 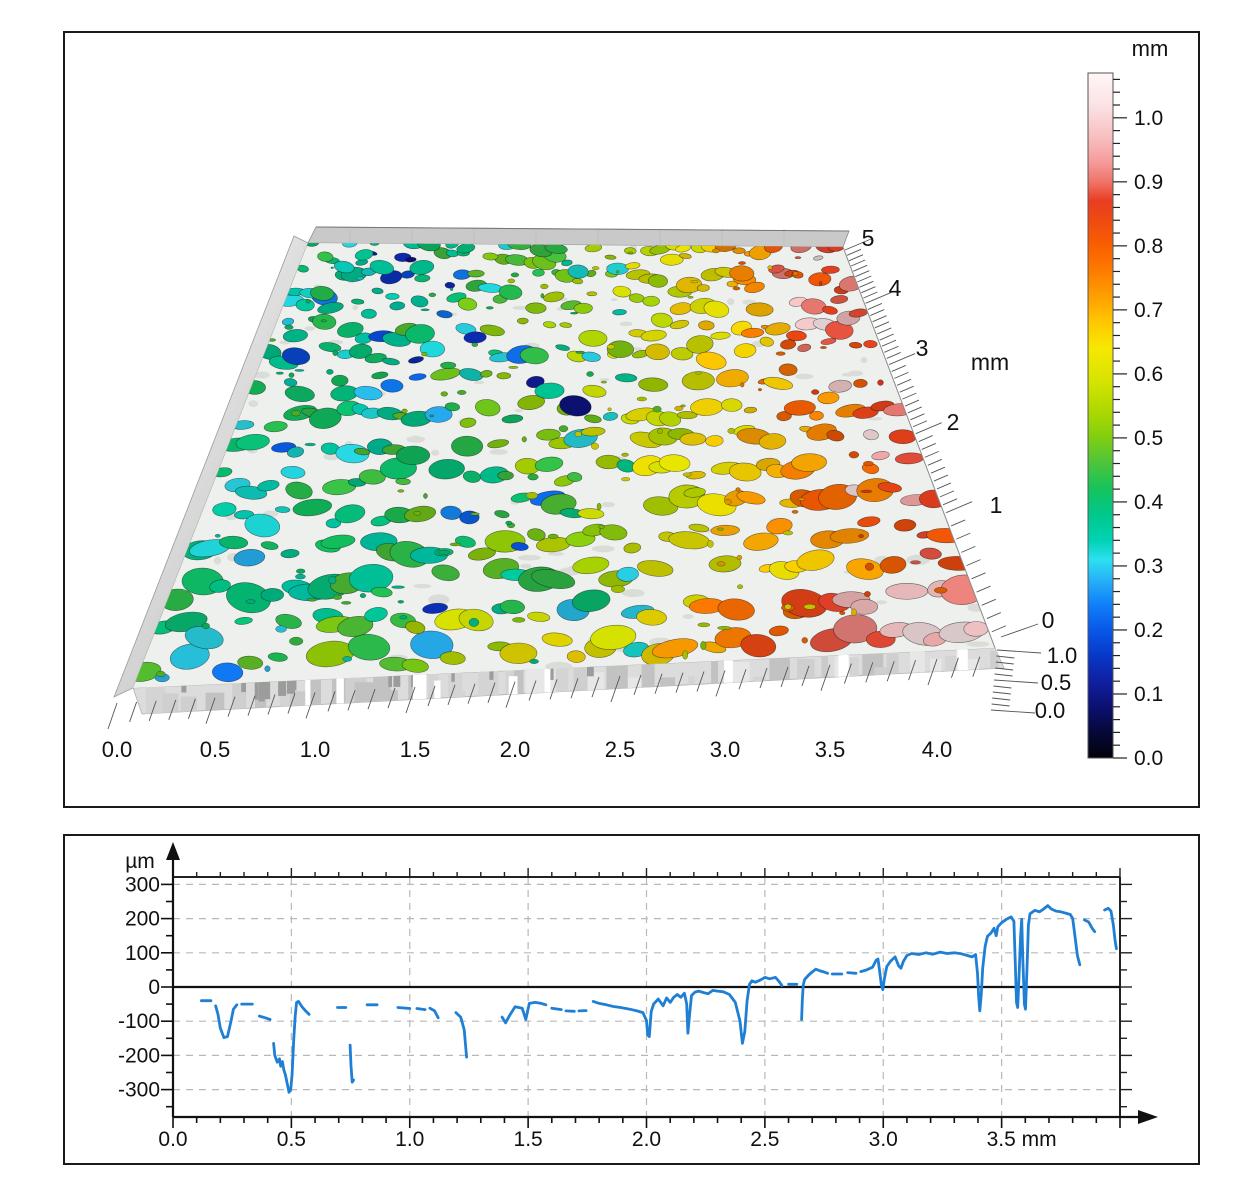 What do you see at coordinates (140, 861) in the screenshot?
I see `y-axis-unit-label: µm` at bounding box center [140, 861].